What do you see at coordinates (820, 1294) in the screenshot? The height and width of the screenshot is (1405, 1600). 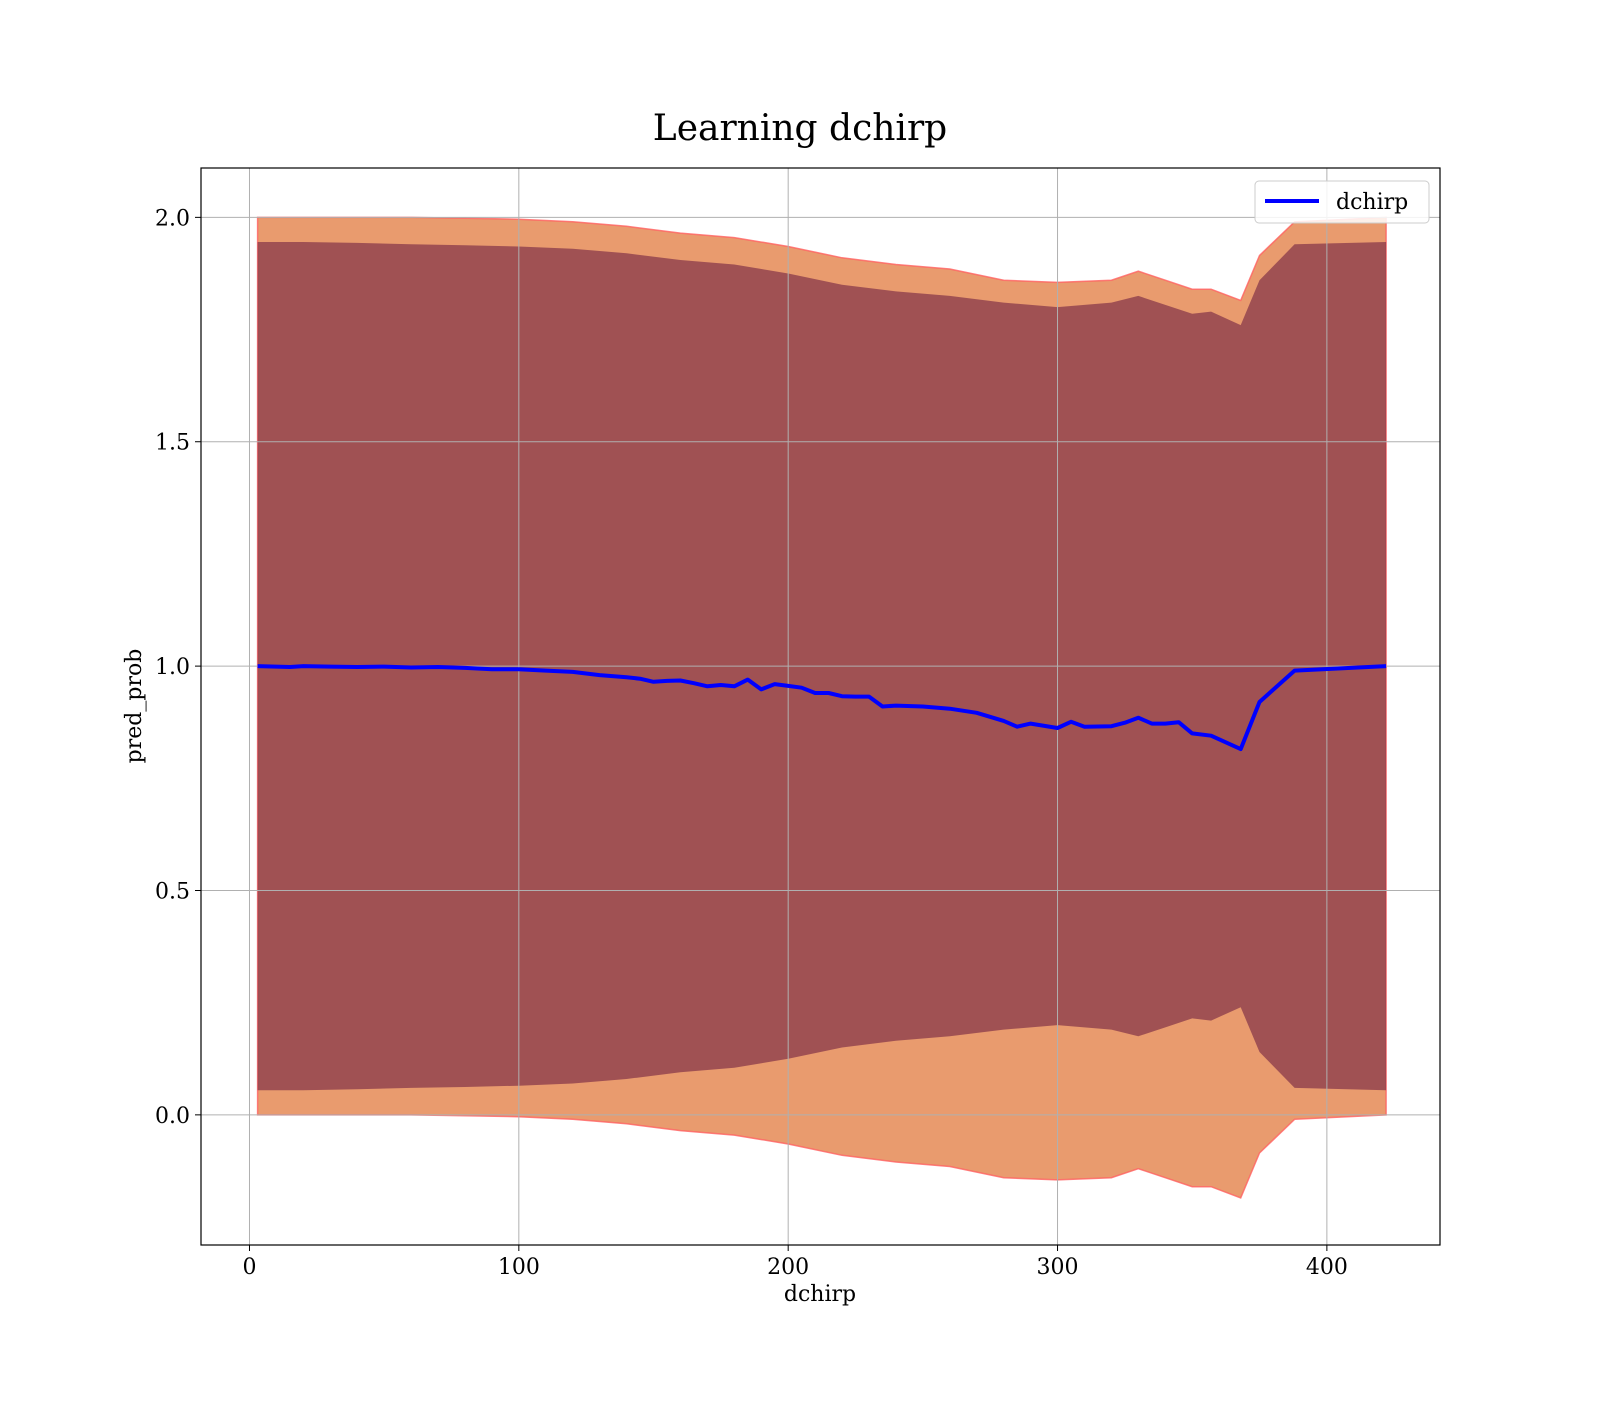 I see `x-axis-label: dchirp` at bounding box center [820, 1294].